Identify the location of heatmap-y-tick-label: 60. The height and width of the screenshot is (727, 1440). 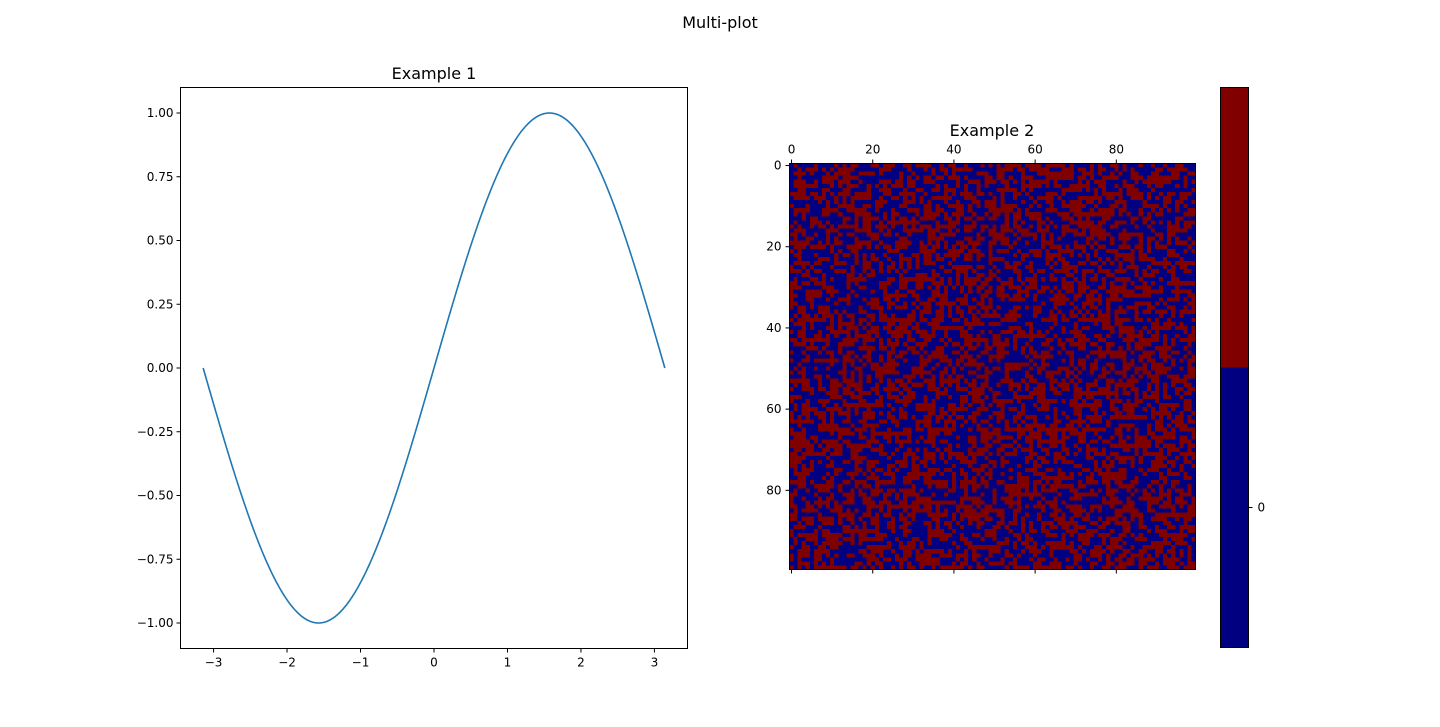
(773, 409).